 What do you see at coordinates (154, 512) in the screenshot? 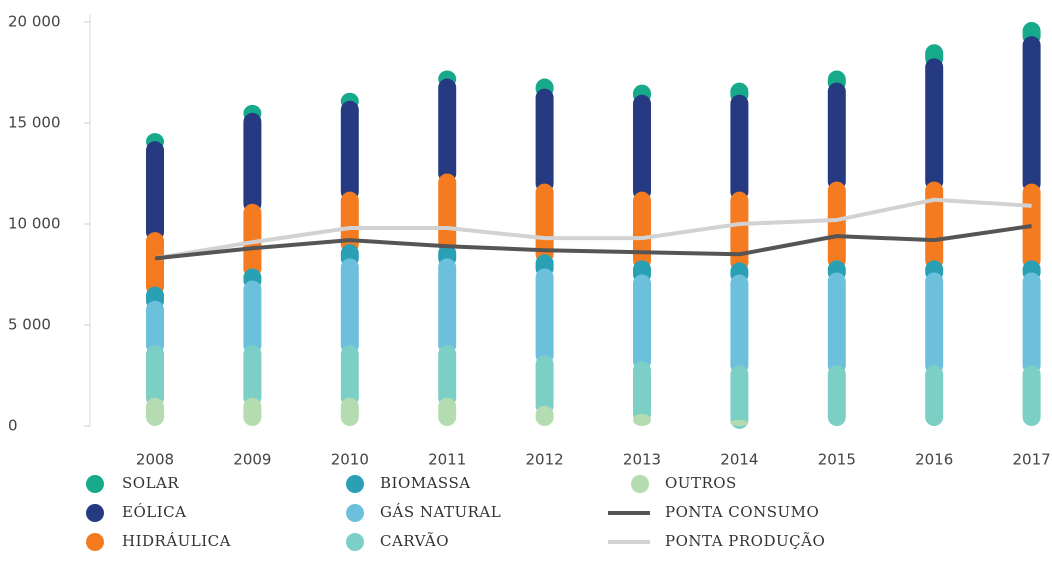
I see `legend-label: EÓLICA` at bounding box center [154, 512].